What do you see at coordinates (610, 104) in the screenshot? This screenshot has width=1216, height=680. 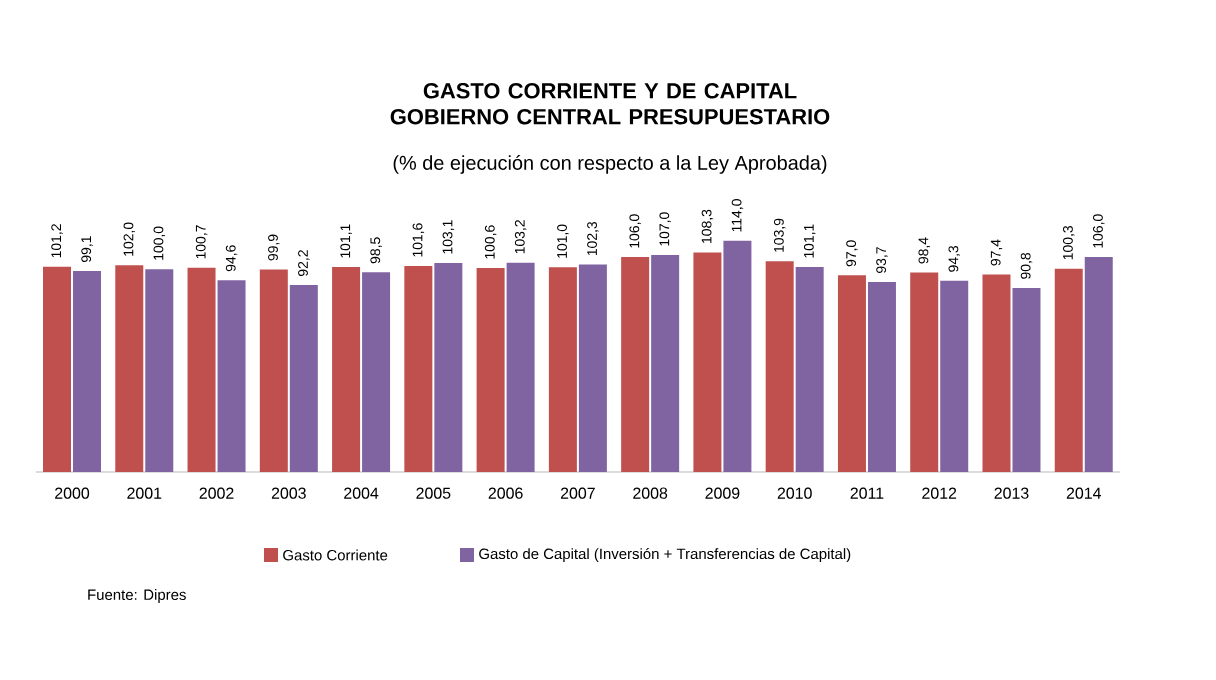 I see `chart-title: GASTO CORRIENTE Y DE CAPITAL GOBIERNO CENTRAL PRESUPUESTARIO` at bounding box center [610, 104].